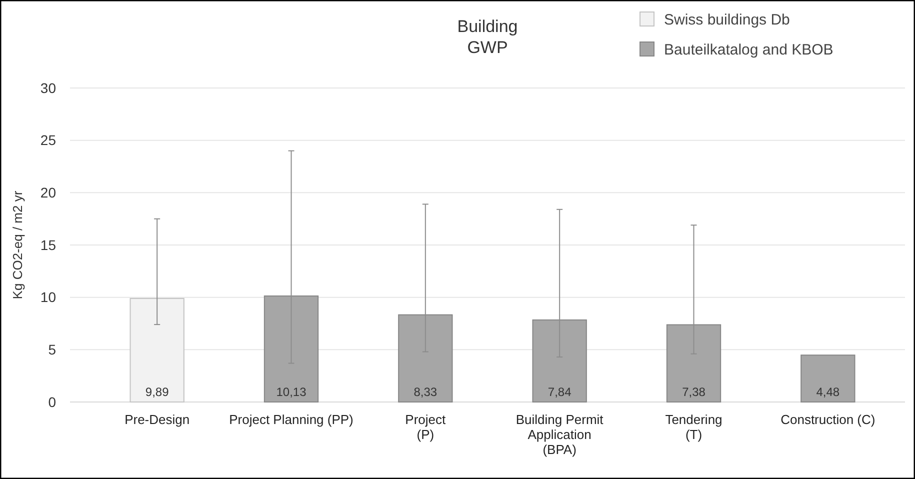 The height and width of the screenshot is (479, 915). I want to click on x-tick-label: Tendering (T), so click(693, 427).